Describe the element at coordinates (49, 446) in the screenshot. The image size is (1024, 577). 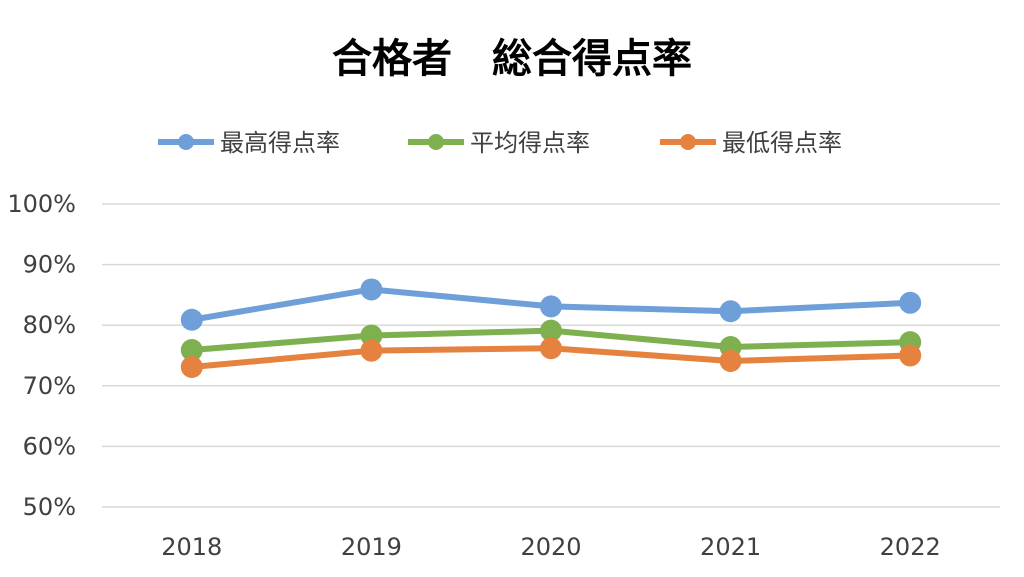
I see `y-tick-label: 60%` at that location.